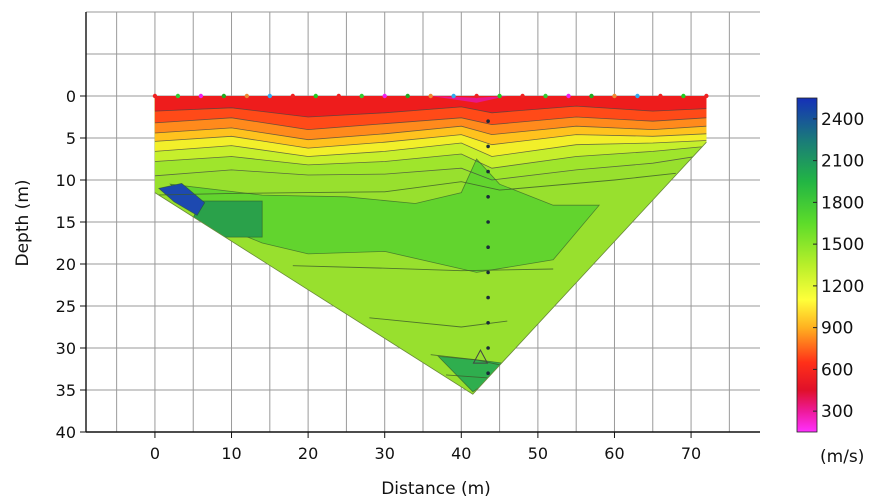 This screenshot has height=502, width=883. I want to click on y-tick-label: 5, so click(71, 138).